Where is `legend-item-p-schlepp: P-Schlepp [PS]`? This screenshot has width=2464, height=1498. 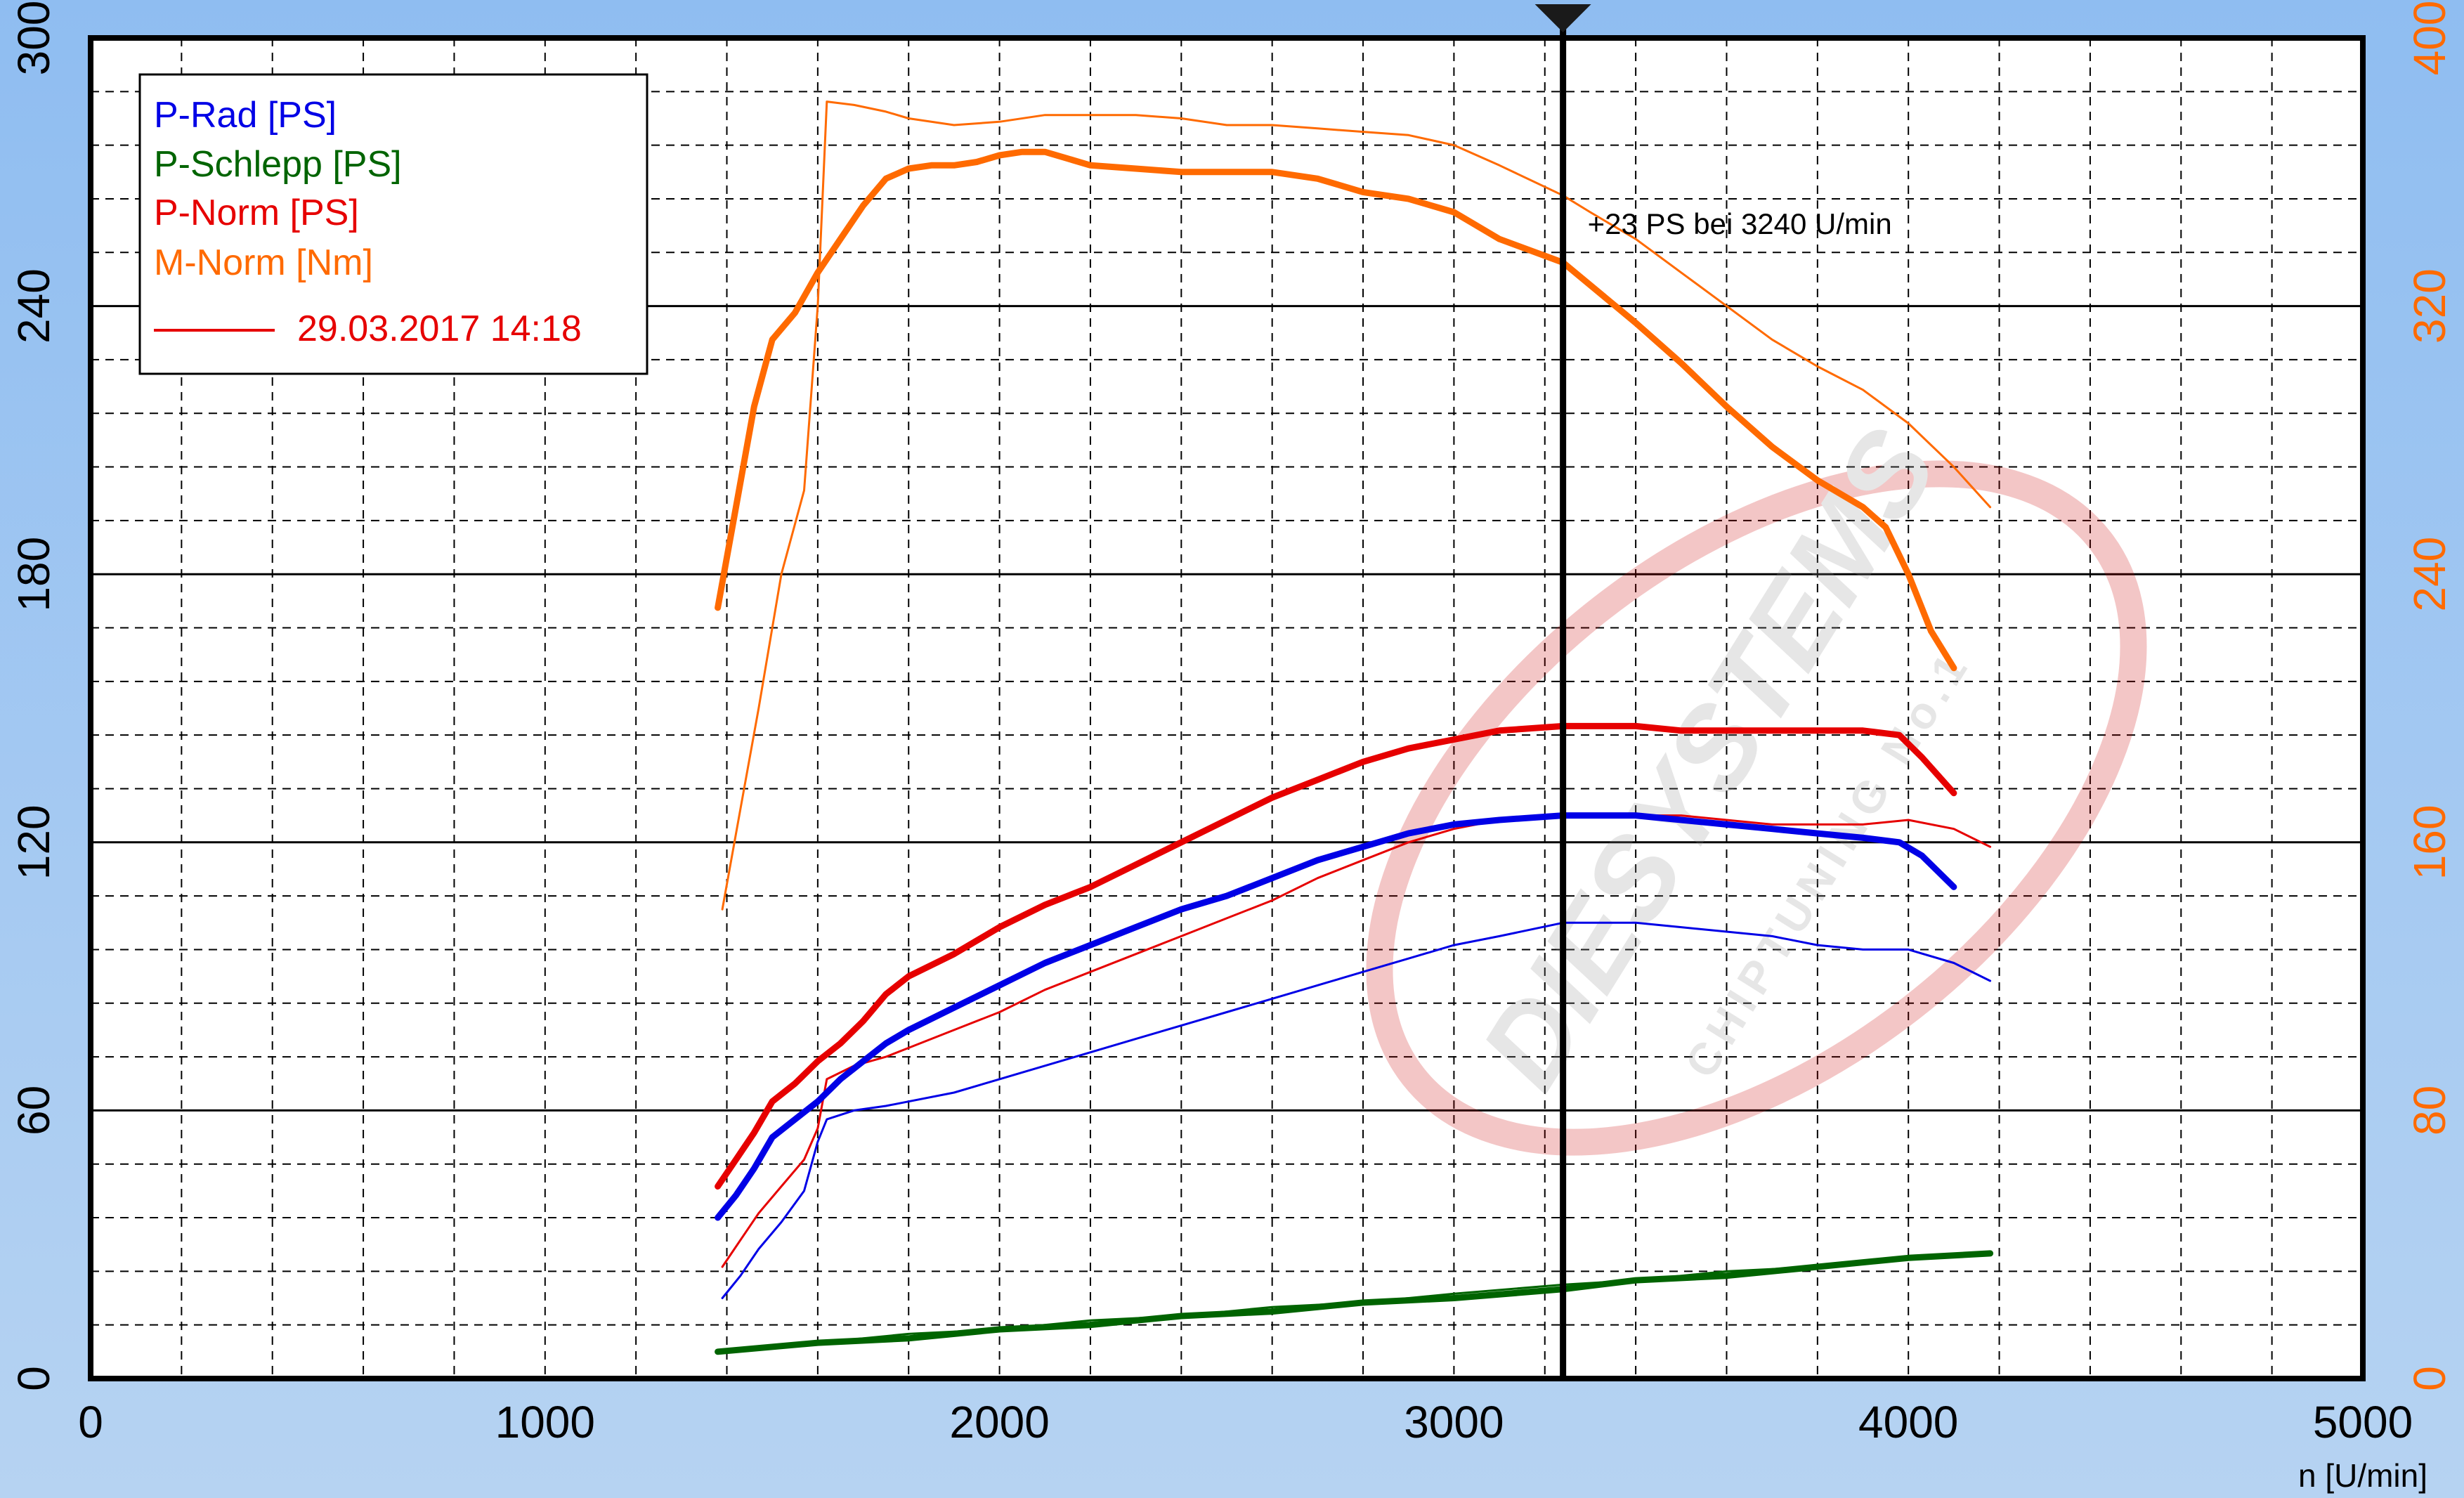 legend-item-p-schlepp: P-Schlepp [PS] is located at coordinates (278, 164).